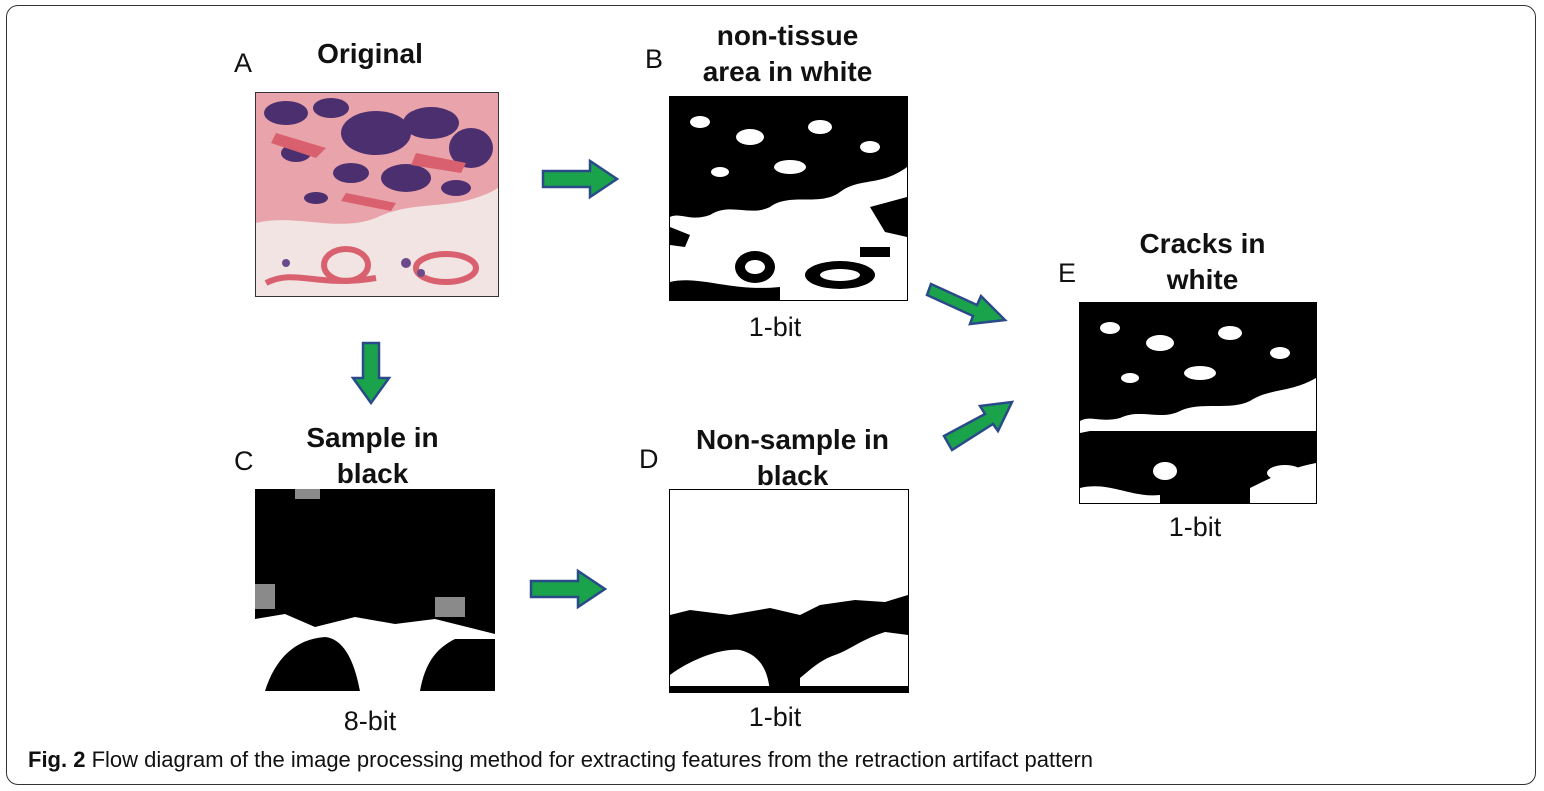 The height and width of the screenshot is (791, 1544). I want to click on panel-d-letter: D, so click(649, 459).